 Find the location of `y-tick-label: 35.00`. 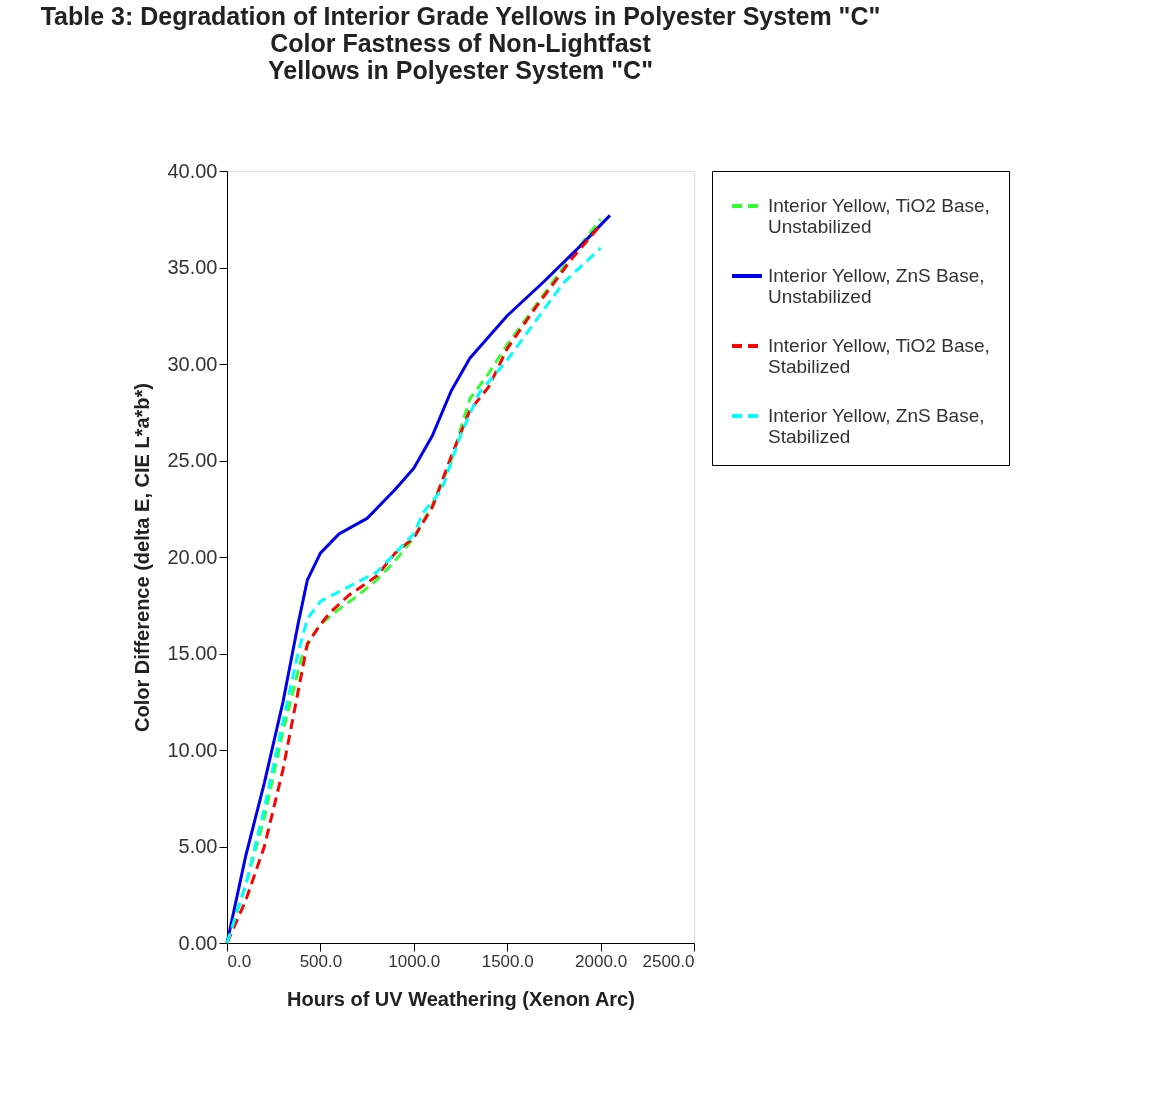

y-tick-label: 35.00 is located at coordinates (192, 267).